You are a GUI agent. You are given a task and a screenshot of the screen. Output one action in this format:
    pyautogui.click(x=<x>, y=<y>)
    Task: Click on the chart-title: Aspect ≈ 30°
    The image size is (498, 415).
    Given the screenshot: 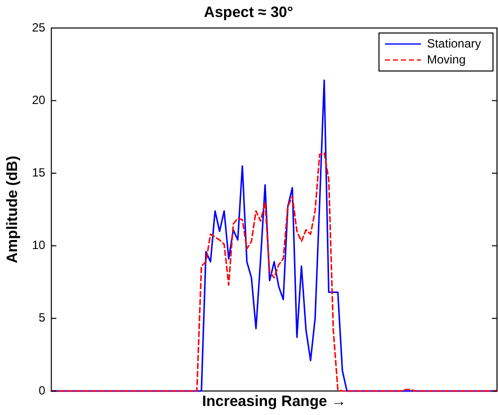 What is the action you would take?
    pyautogui.click(x=249, y=13)
    